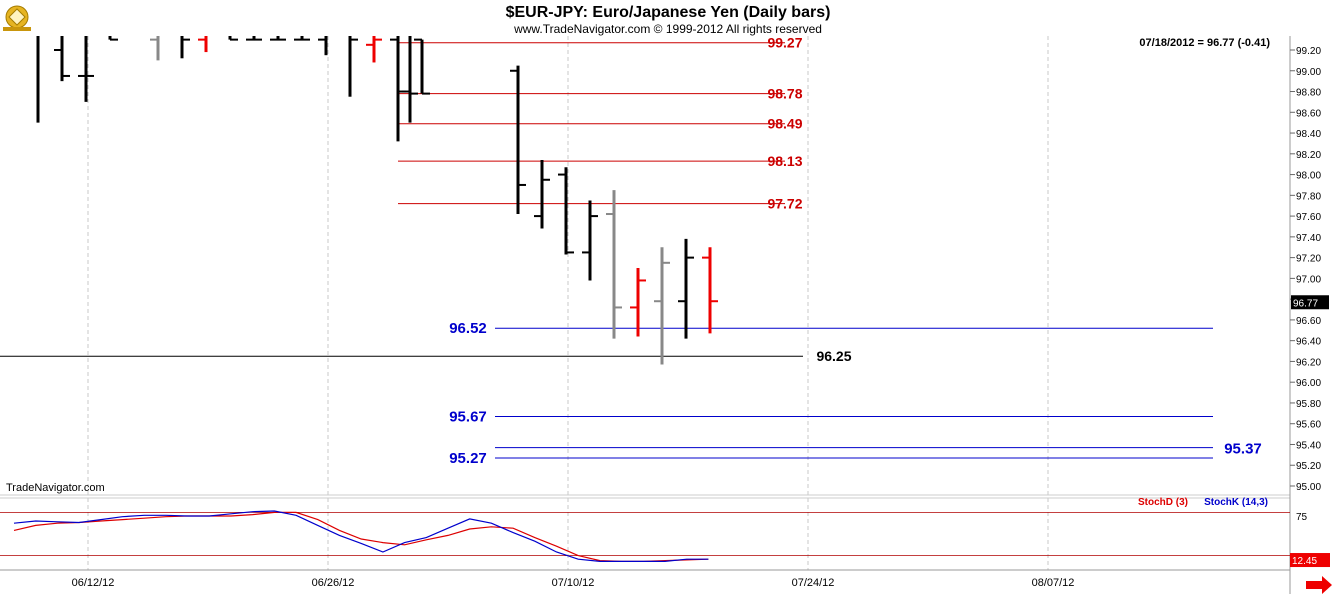  I want to click on price-tick-label: 95.20, so click(1308, 466).